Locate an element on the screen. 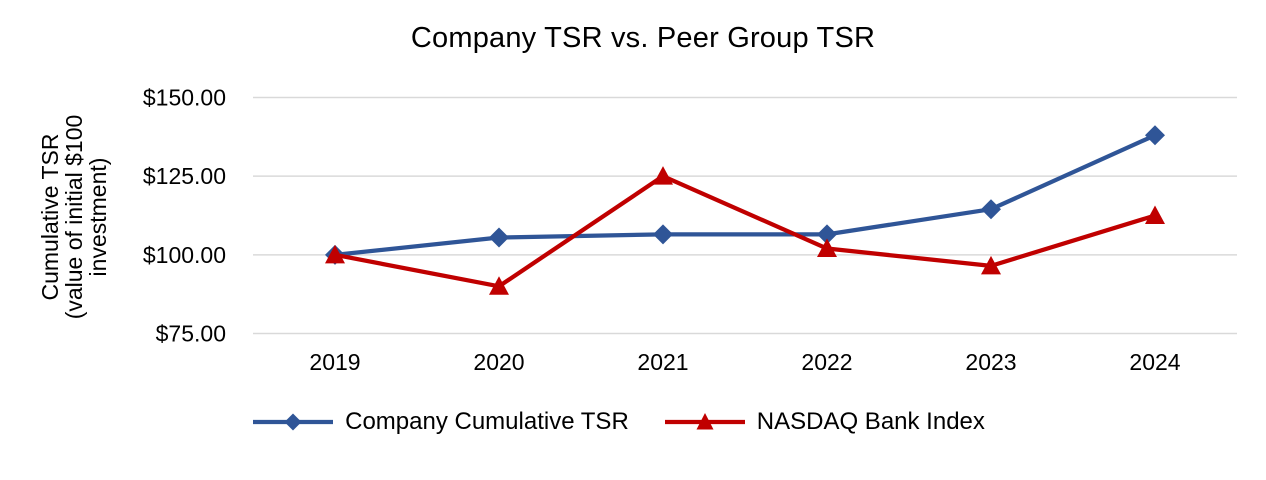 The height and width of the screenshot is (480, 1266). y-tick-75: $75.00 is located at coordinates (191, 334).